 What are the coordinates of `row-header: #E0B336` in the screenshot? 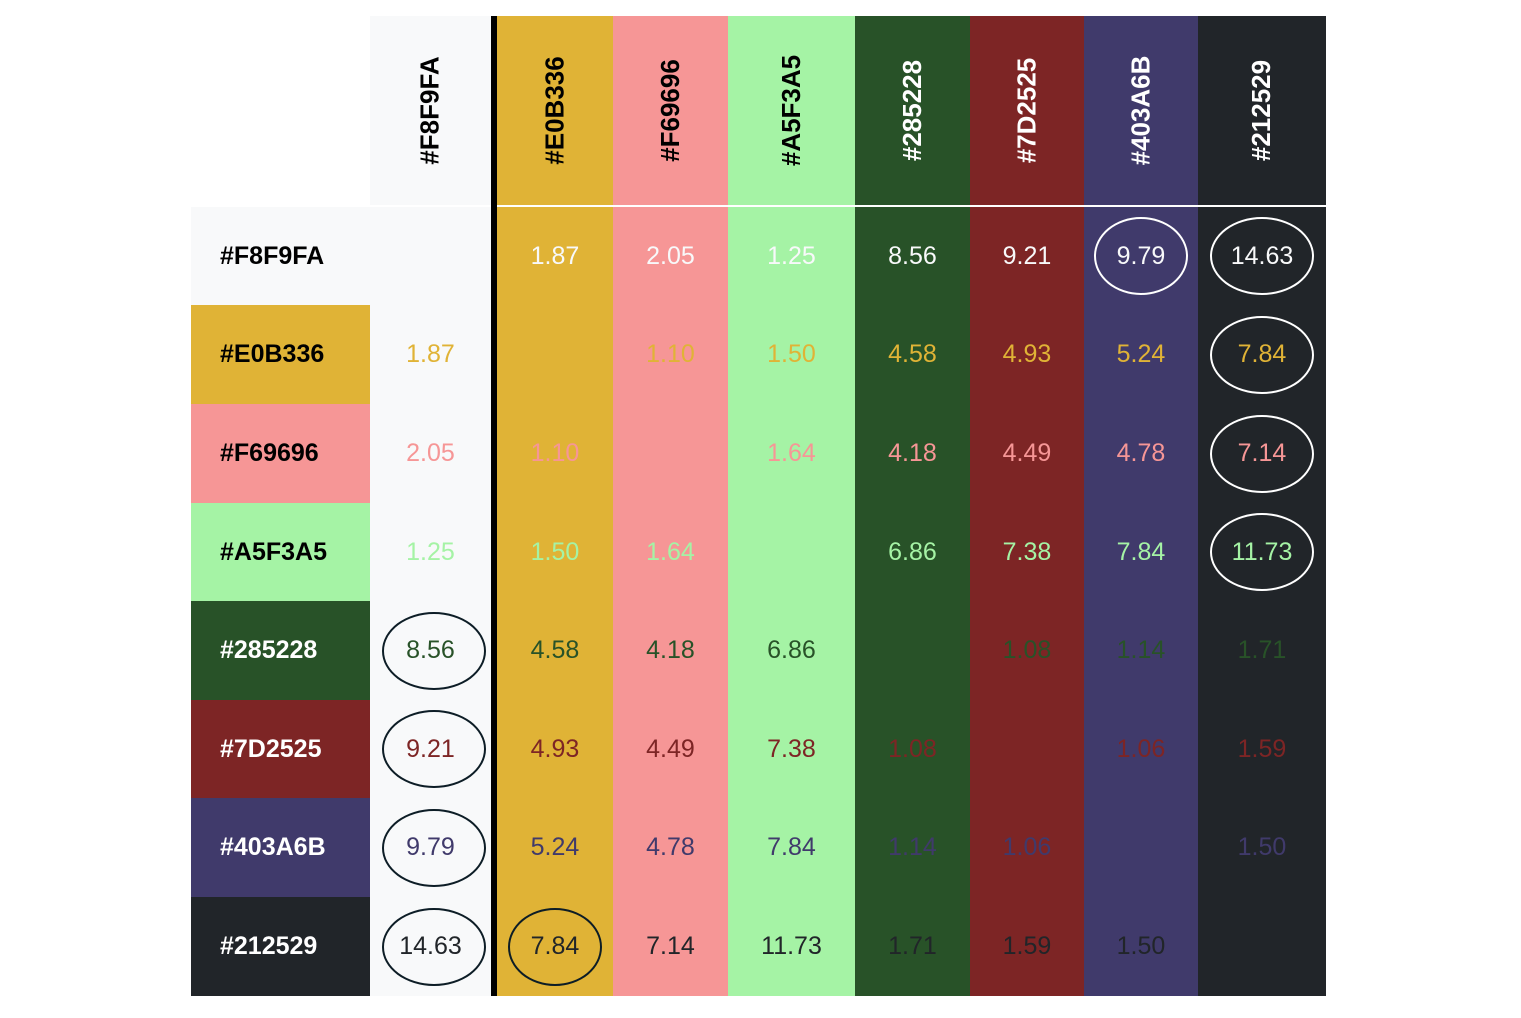 It's located at (280, 354).